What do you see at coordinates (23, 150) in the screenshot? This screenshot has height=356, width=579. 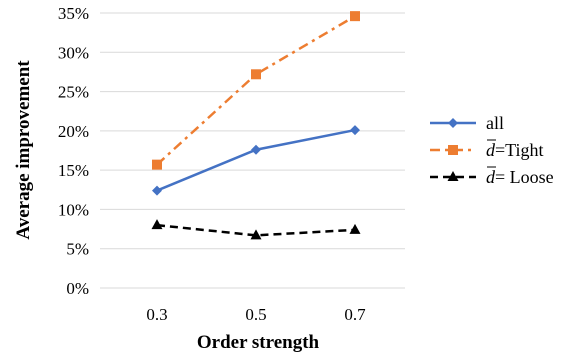 I see `y-axis-title: Average improvement` at bounding box center [23, 150].